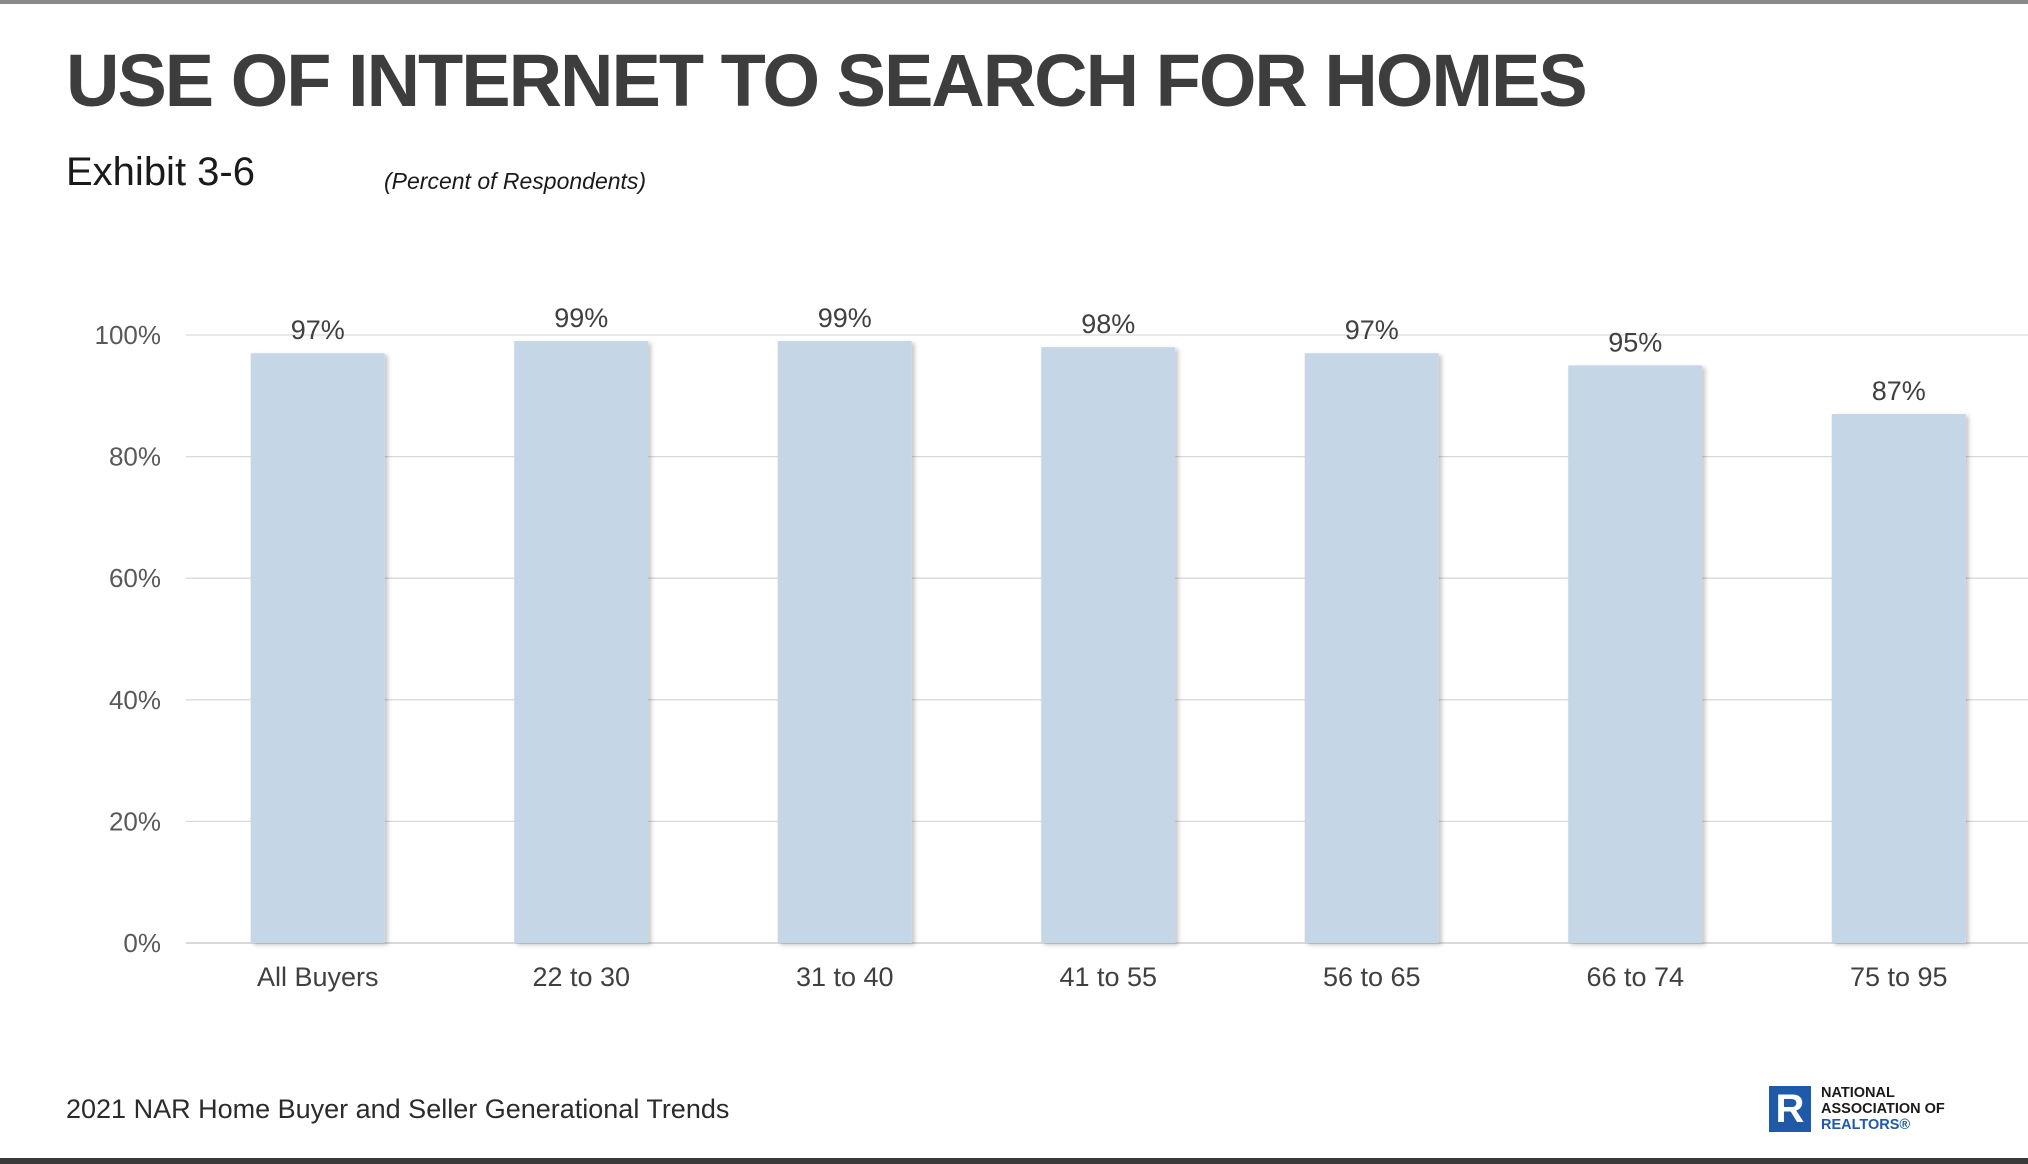  I want to click on data-label: 87%, so click(1899, 391).